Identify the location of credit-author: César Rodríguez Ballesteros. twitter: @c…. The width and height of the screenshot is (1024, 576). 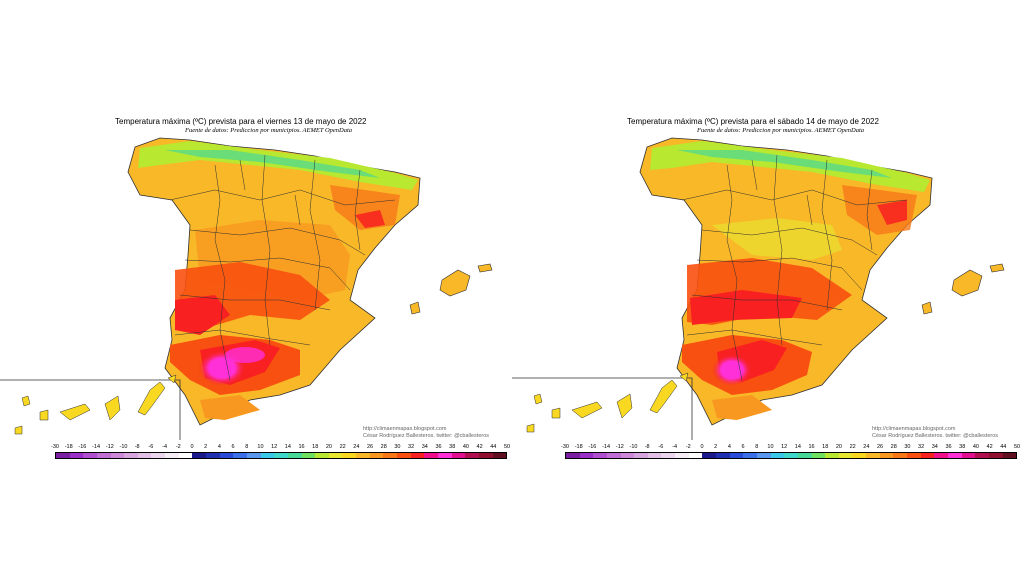
(935, 436).